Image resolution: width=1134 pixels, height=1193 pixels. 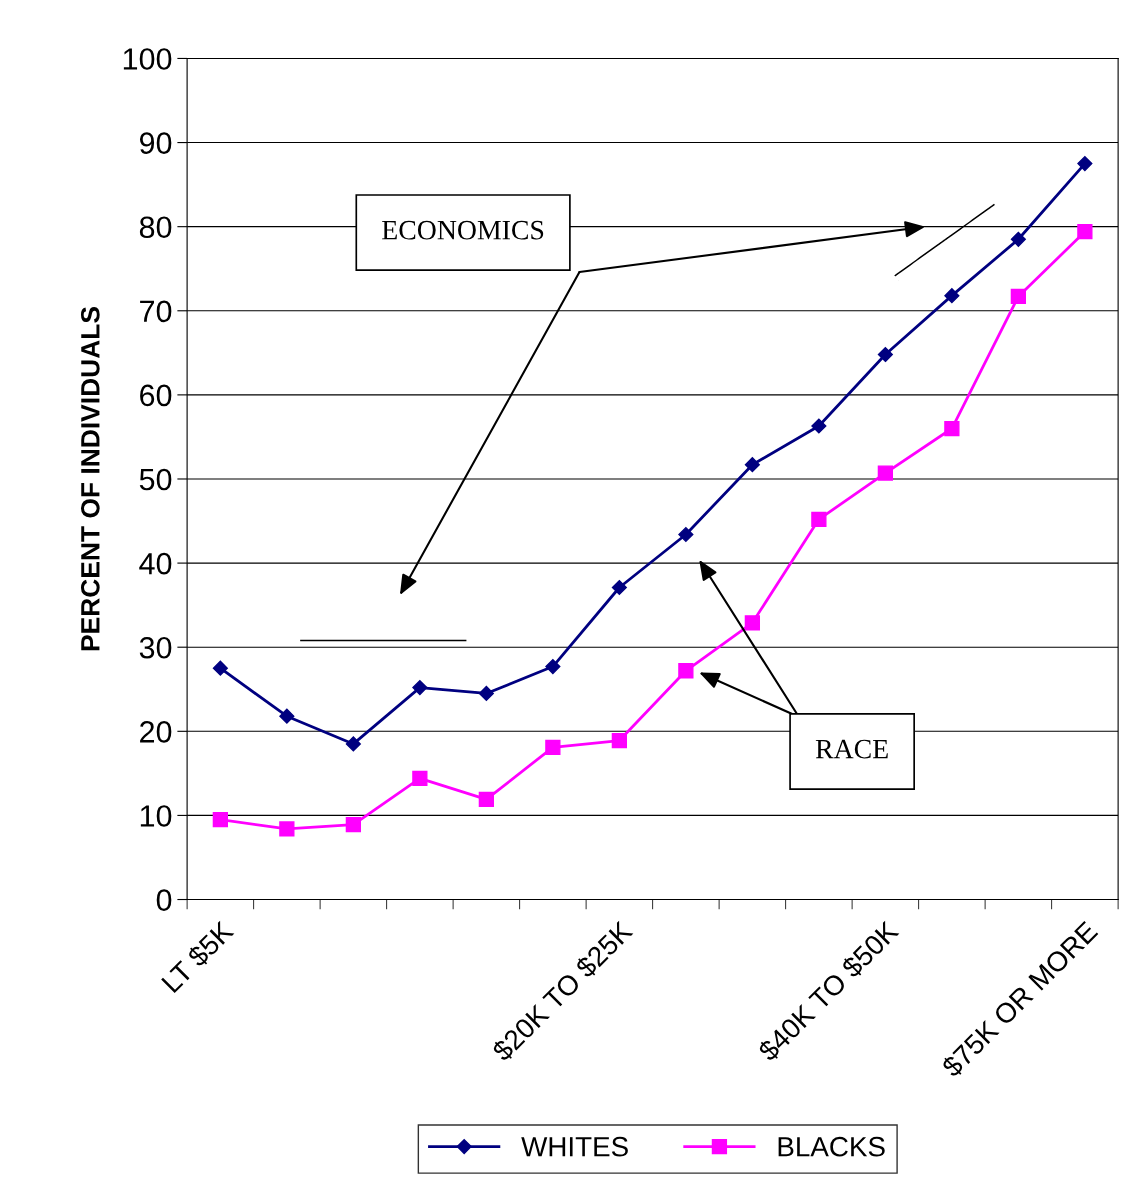 What do you see at coordinates (831, 1146) in the screenshot?
I see `legend-label: BLACKS` at bounding box center [831, 1146].